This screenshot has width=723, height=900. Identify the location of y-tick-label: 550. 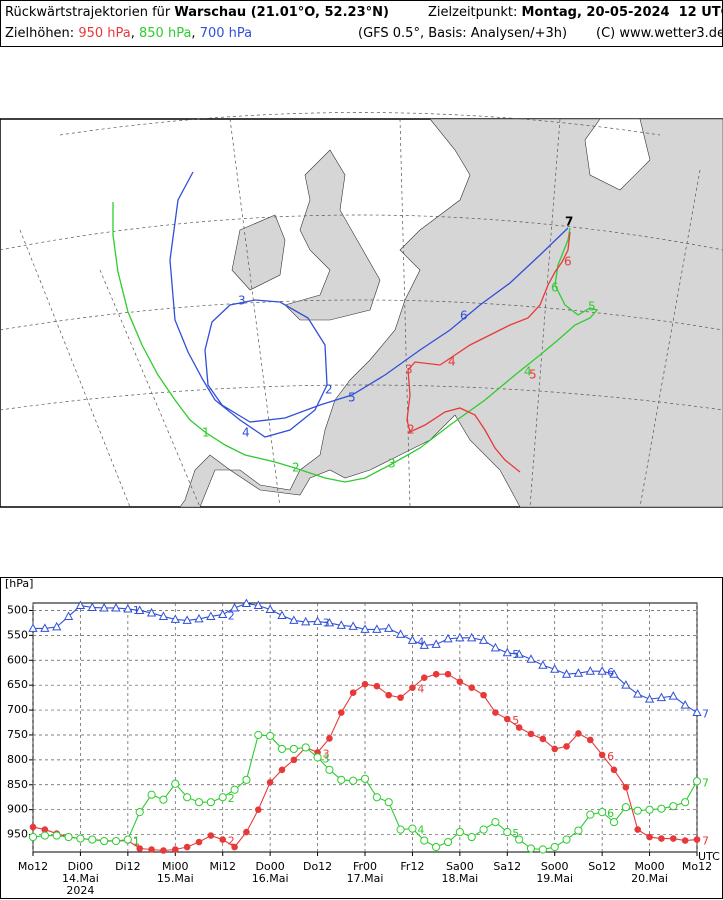
(17, 634).